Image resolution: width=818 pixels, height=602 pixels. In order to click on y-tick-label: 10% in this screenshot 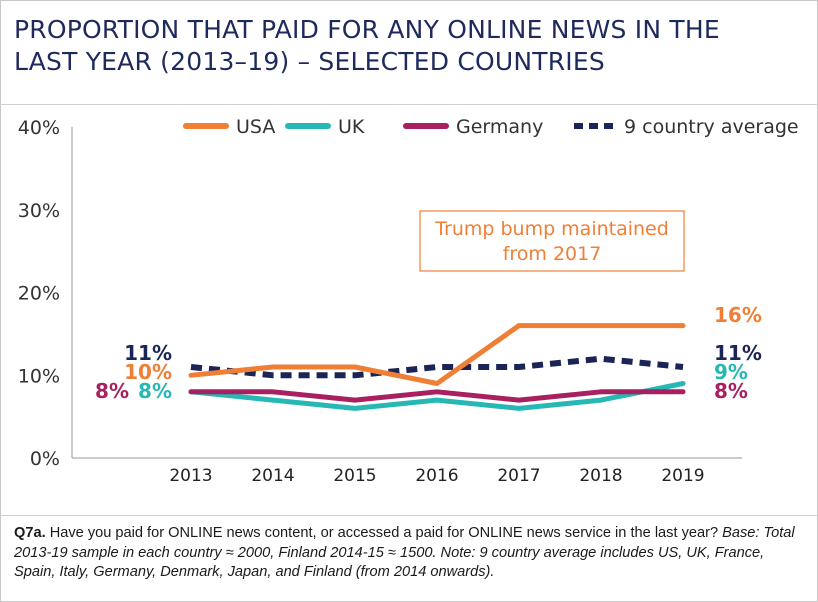, I will do `click(39, 376)`.